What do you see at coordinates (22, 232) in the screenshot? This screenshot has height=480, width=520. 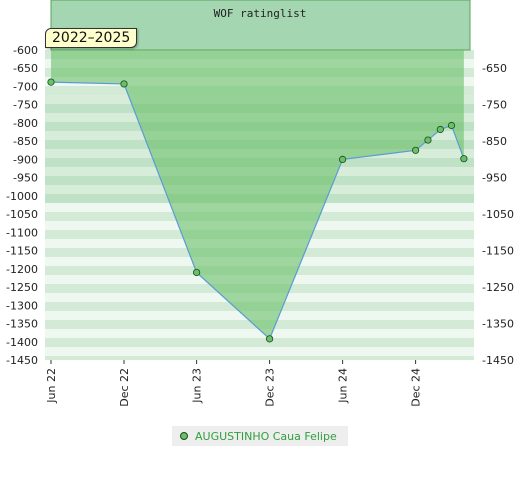 I see `y-tick-label: -1100` at bounding box center [22, 232].